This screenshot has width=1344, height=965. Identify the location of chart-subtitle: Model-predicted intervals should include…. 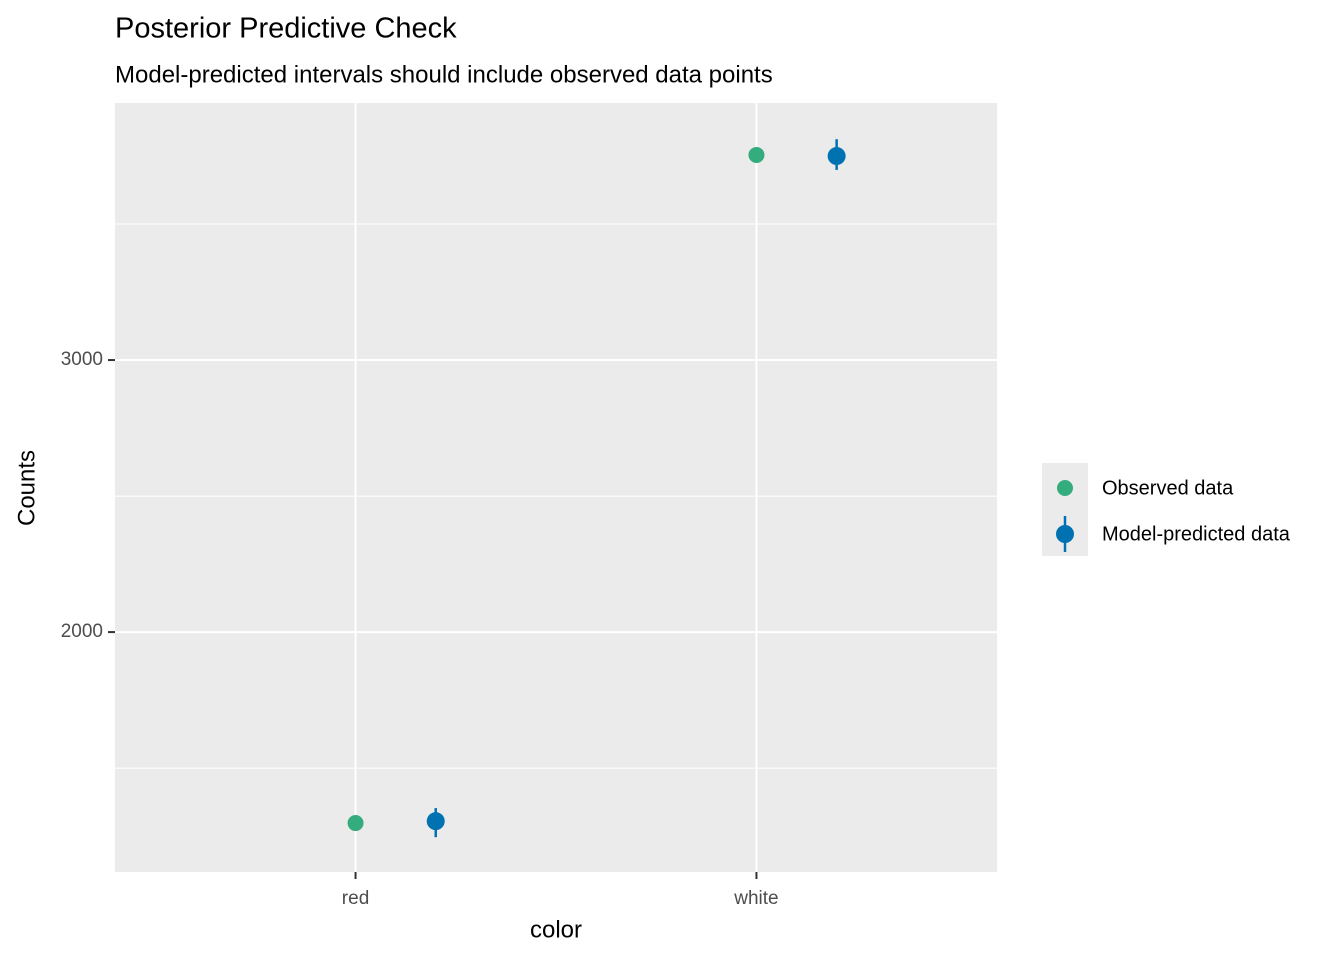
(444, 74).